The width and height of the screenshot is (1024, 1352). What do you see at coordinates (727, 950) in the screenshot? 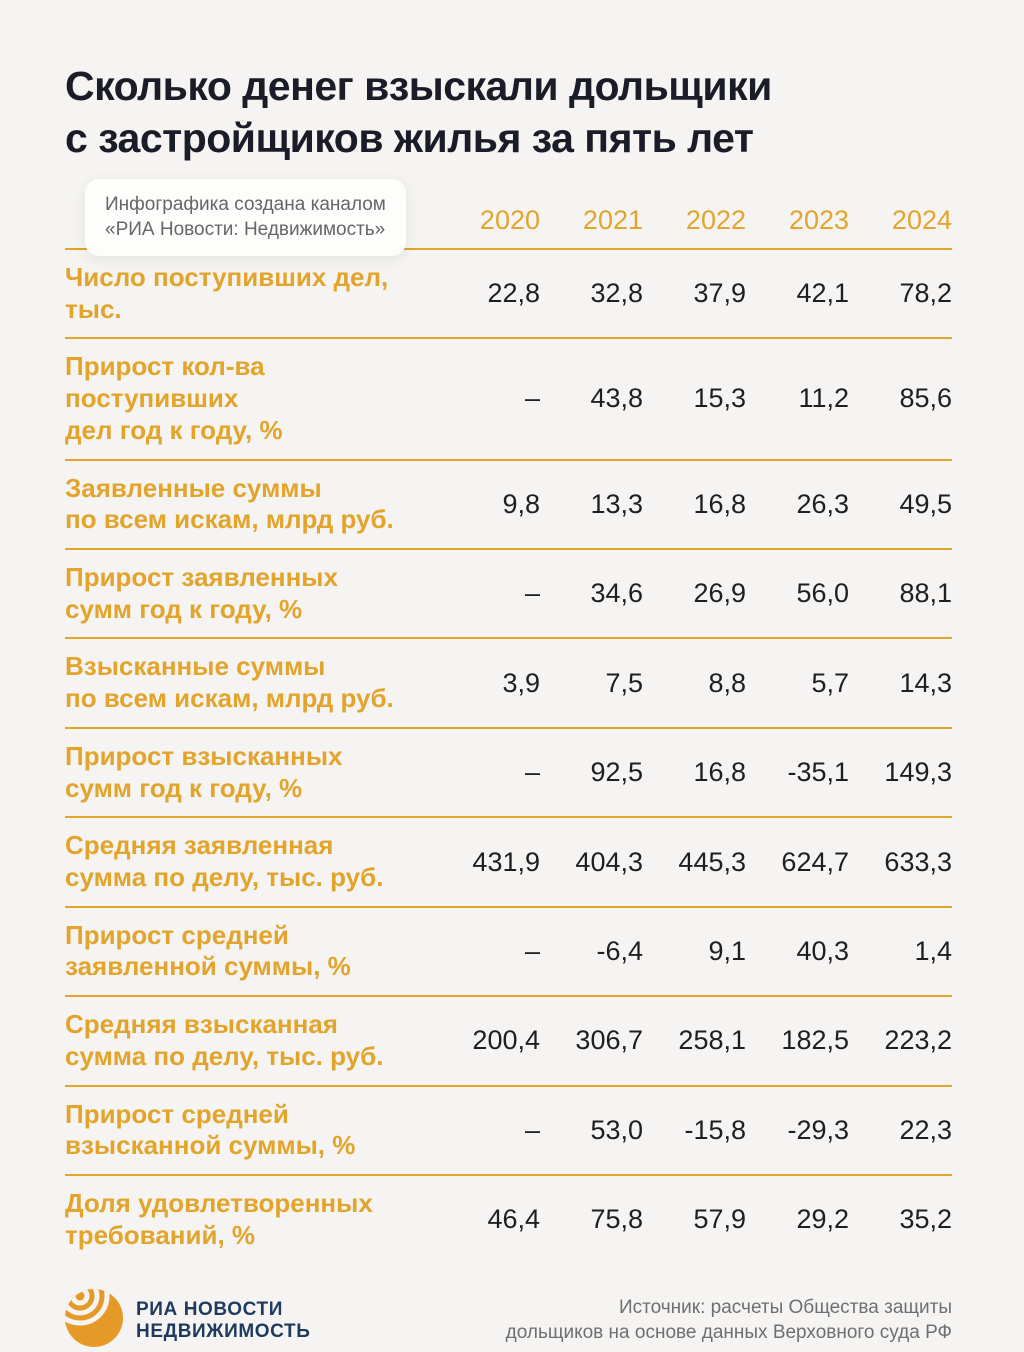
I see `cell-value: 9,1` at bounding box center [727, 950].